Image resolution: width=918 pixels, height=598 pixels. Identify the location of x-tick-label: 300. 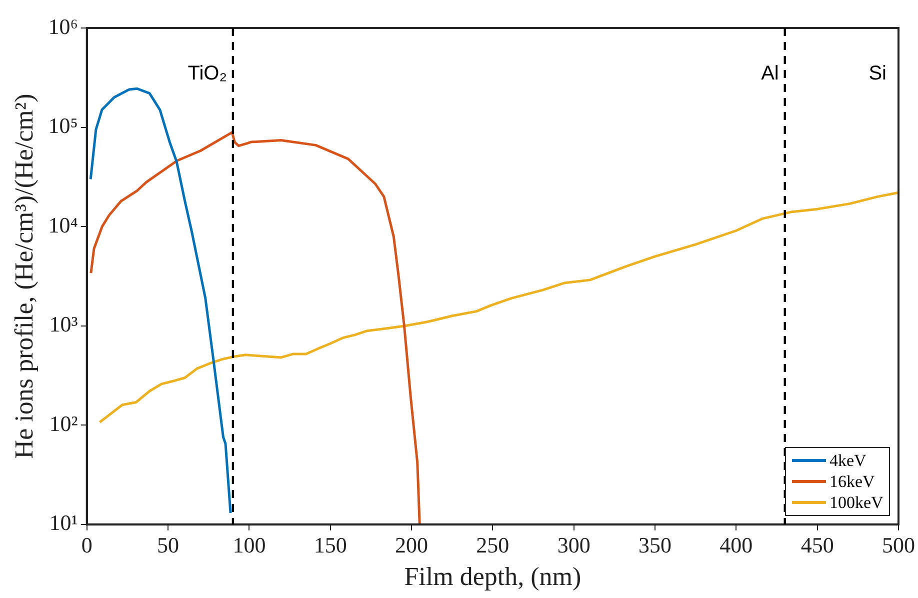
(573, 545).